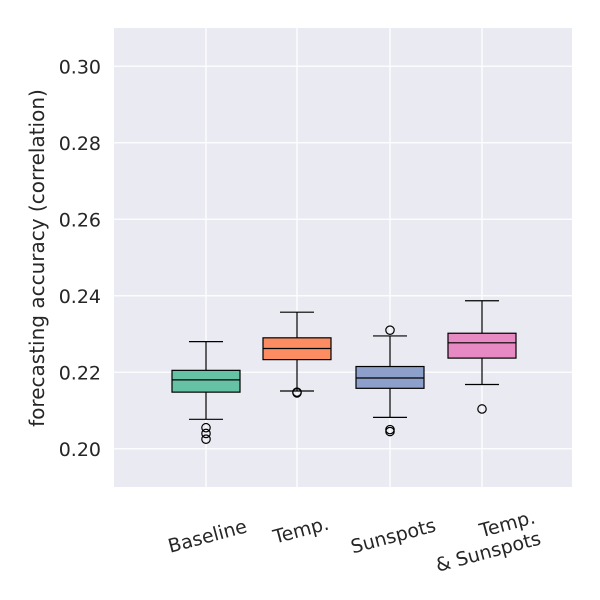 Image resolution: width=600 pixels, height=600 pixels. Describe the element at coordinates (37, 258) in the screenshot. I see `y-axis-title: forecasting accuracy (correlation)` at that location.